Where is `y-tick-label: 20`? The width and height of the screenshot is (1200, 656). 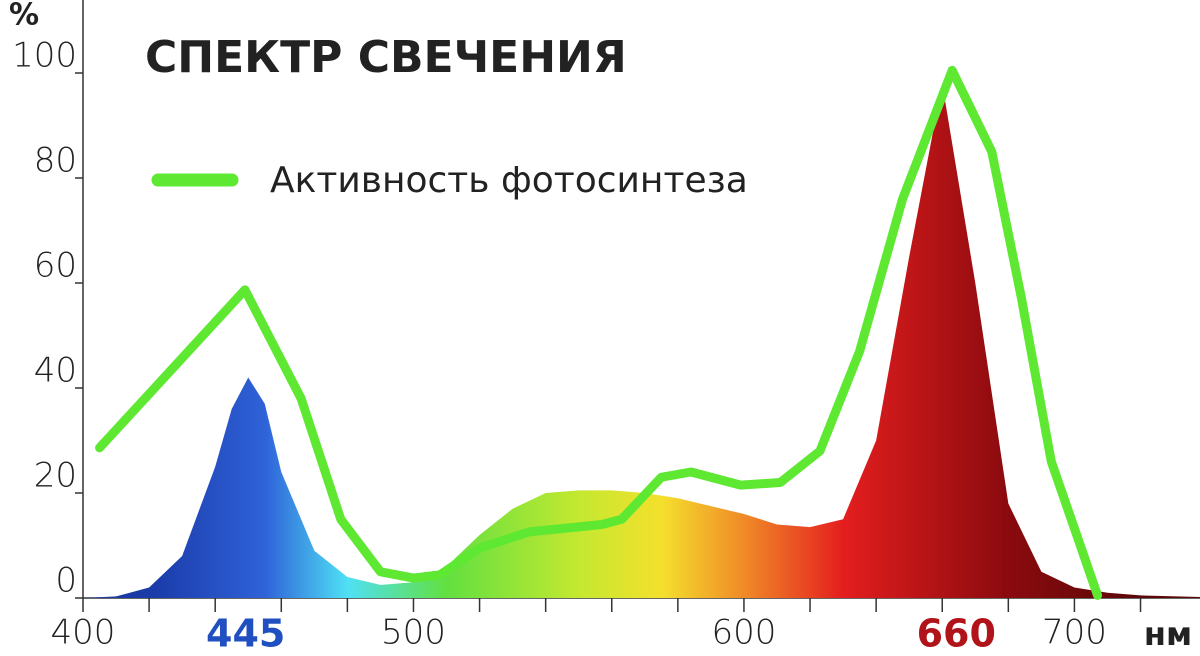
y-tick-label: 20 is located at coordinates (55, 476).